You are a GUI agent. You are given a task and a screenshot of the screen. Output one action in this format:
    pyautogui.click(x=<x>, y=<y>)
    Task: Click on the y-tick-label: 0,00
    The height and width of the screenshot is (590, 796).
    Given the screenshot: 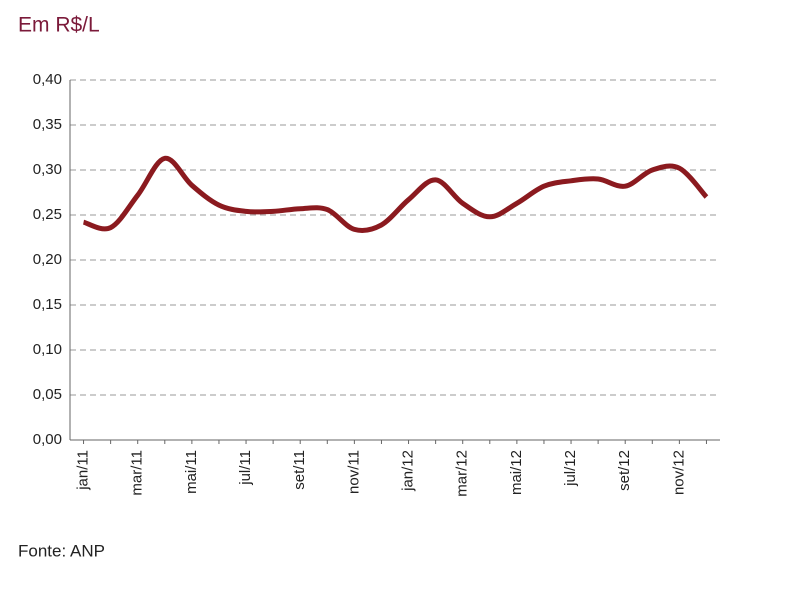 What is the action you would take?
    pyautogui.click(x=47, y=439)
    